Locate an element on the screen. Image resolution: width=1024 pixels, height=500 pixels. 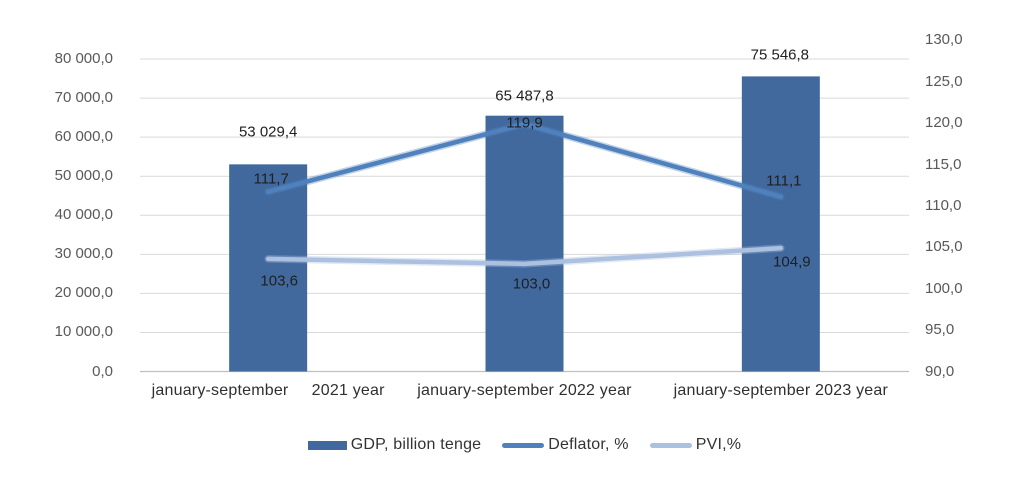
legend-label: PVI,% is located at coordinates (718, 444).